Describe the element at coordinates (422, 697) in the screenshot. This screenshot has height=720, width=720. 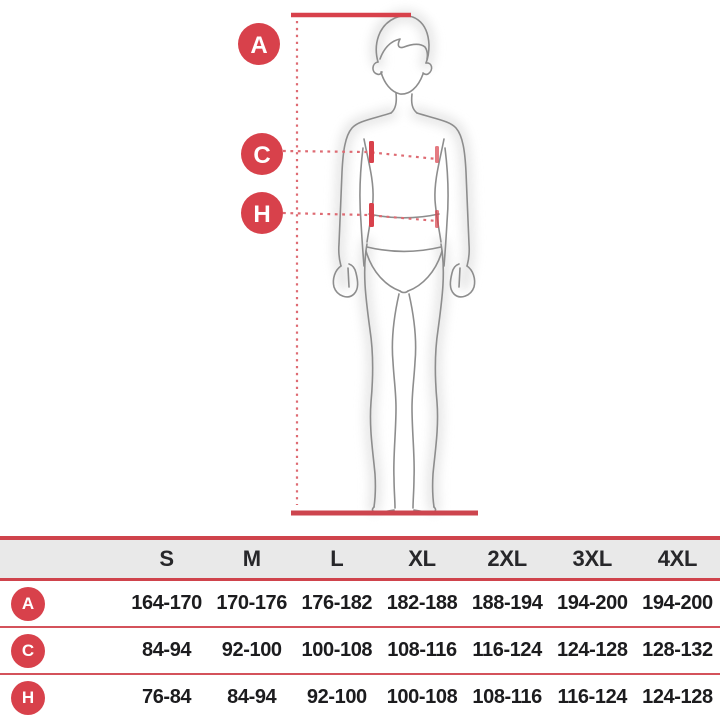
I see `row-h-value-xl: 100-108` at that location.